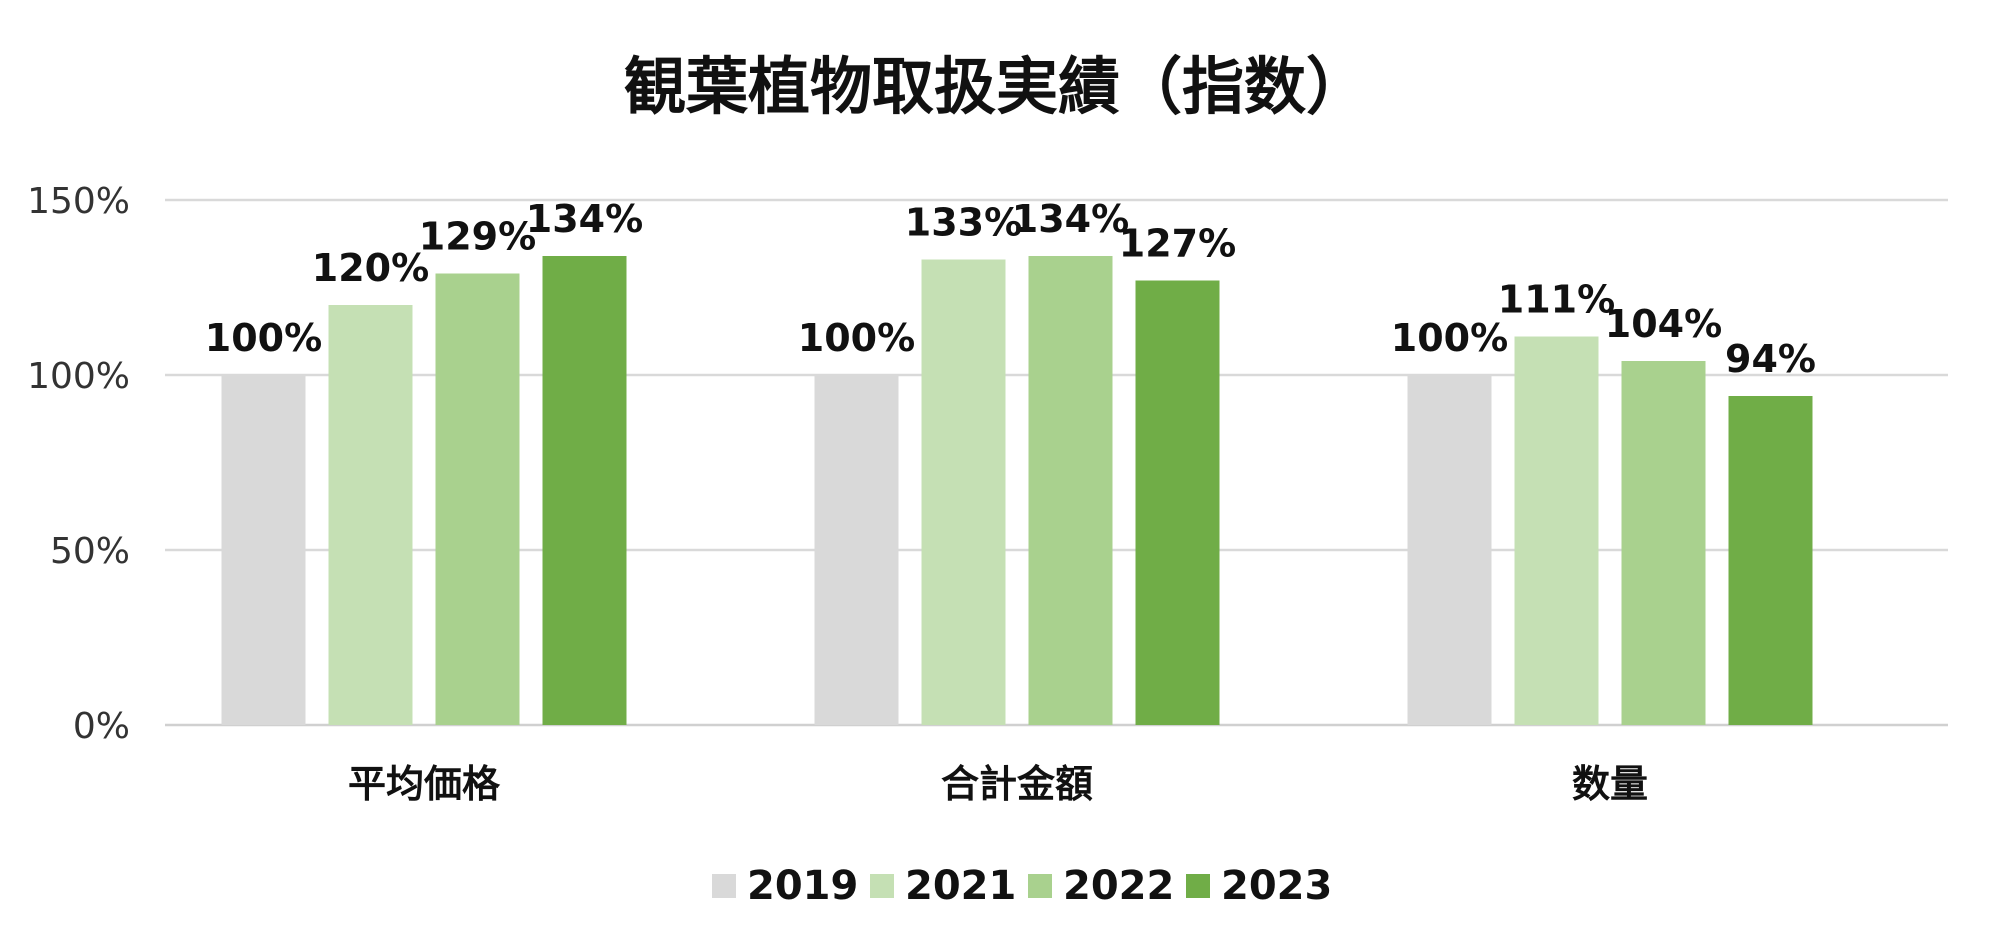 The height and width of the screenshot is (952, 1993). What do you see at coordinates (1040, 886) in the screenshot?
I see `legend-swatch-2022` at bounding box center [1040, 886].